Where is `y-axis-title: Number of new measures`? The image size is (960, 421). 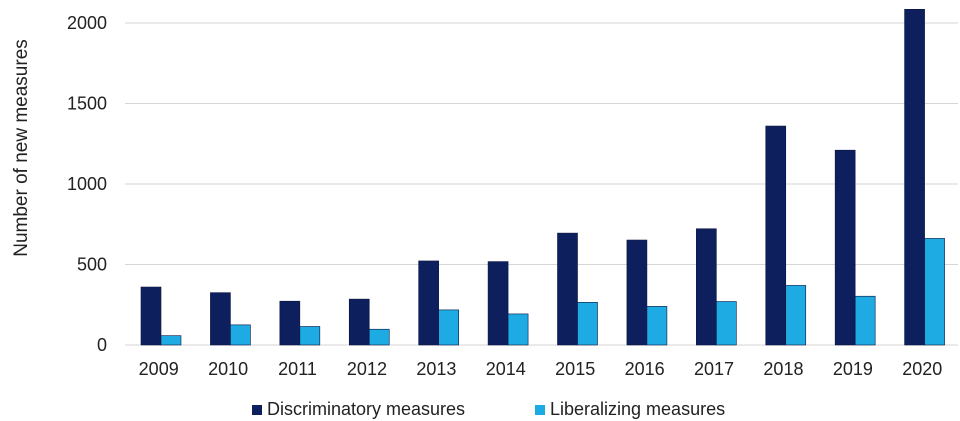 y-axis-title: Number of new measures is located at coordinates (21, 148).